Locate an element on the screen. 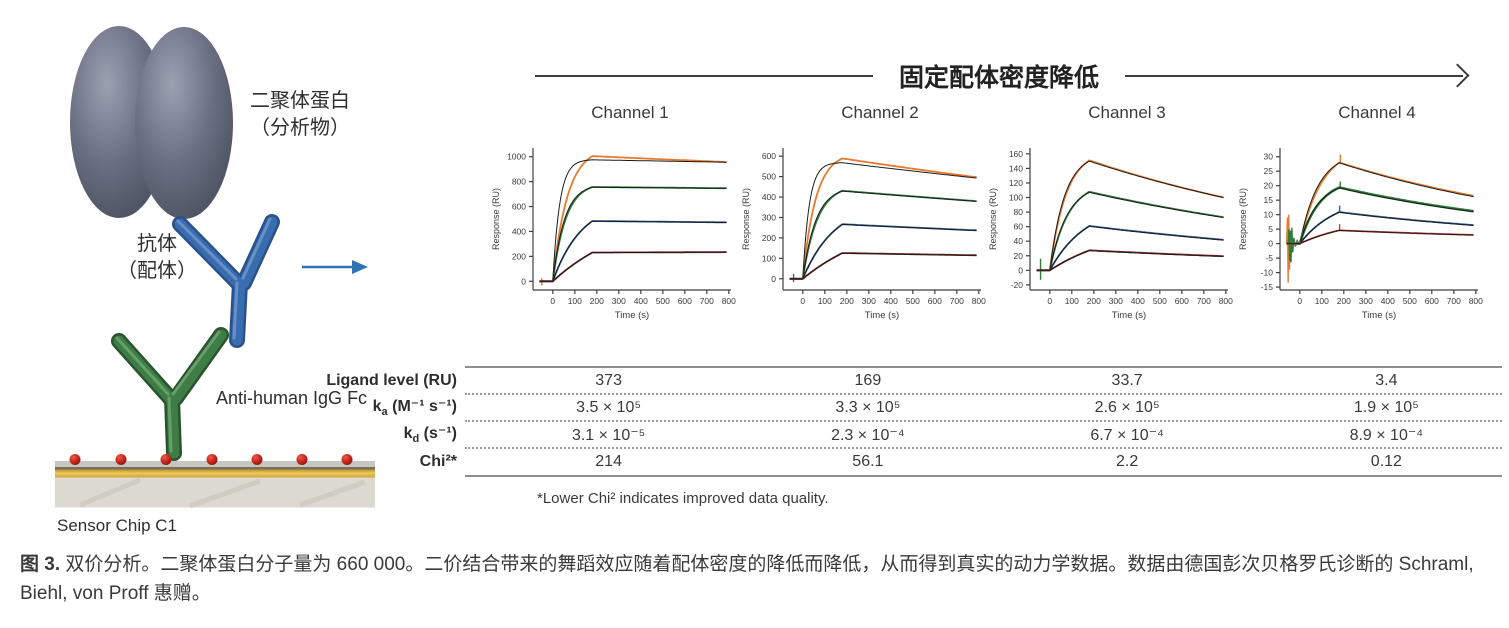 This screenshot has width=1509, height=628. svg-text: -5 is located at coordinates (1269, 258).